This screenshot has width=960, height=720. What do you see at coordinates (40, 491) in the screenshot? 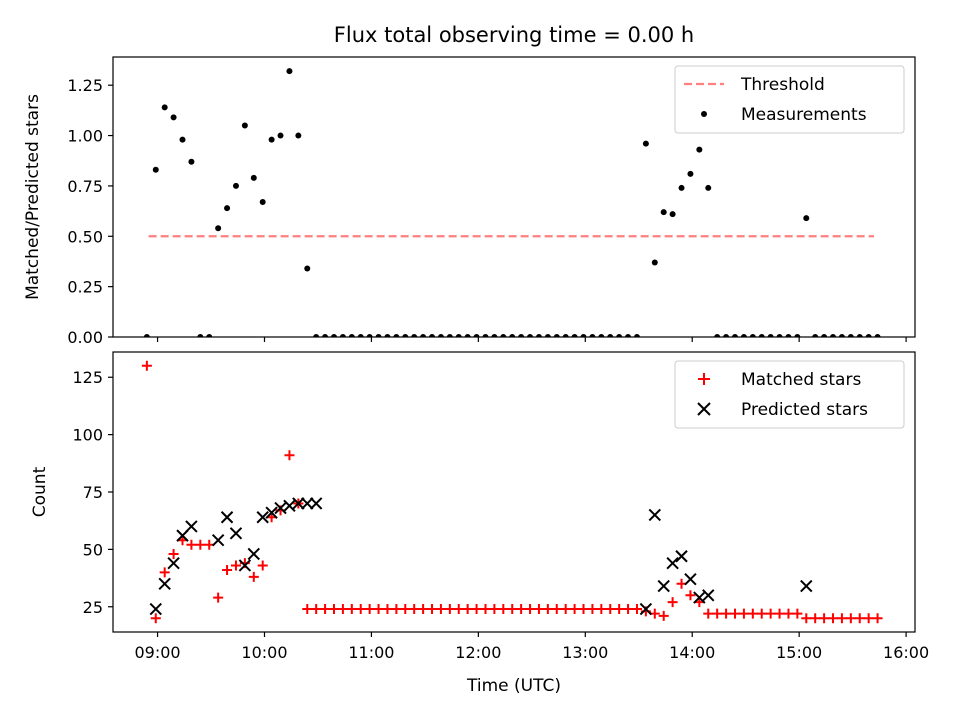
I see `y-axis-label: Count` at bounding box center [40, 491].